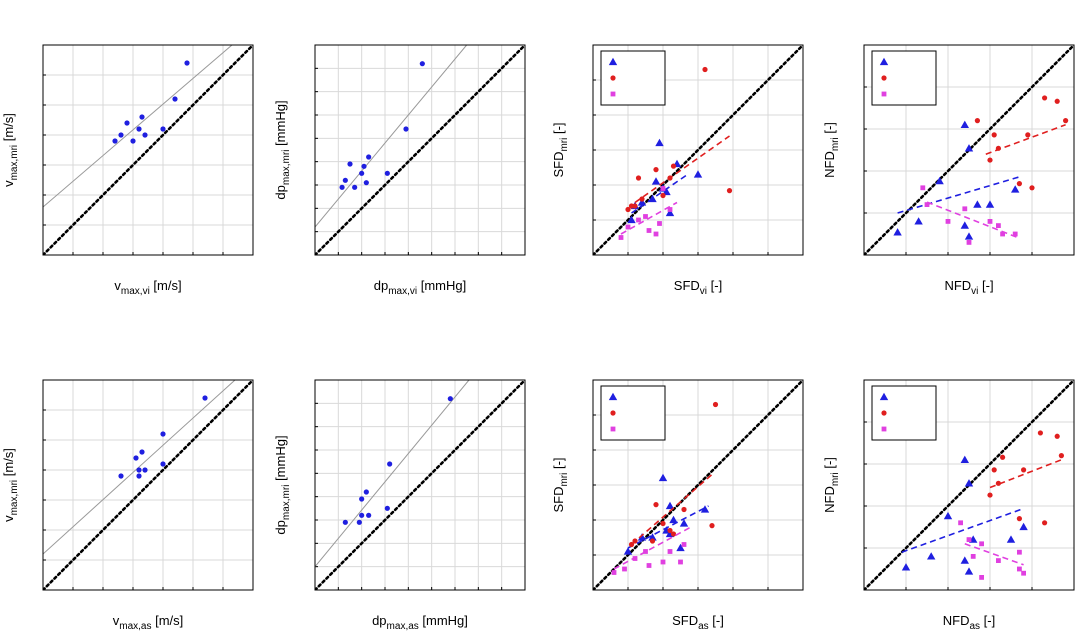 The width and height of the screenshot is (1084, 633). I want to click on legend-marker-pba, so click(613, 94).